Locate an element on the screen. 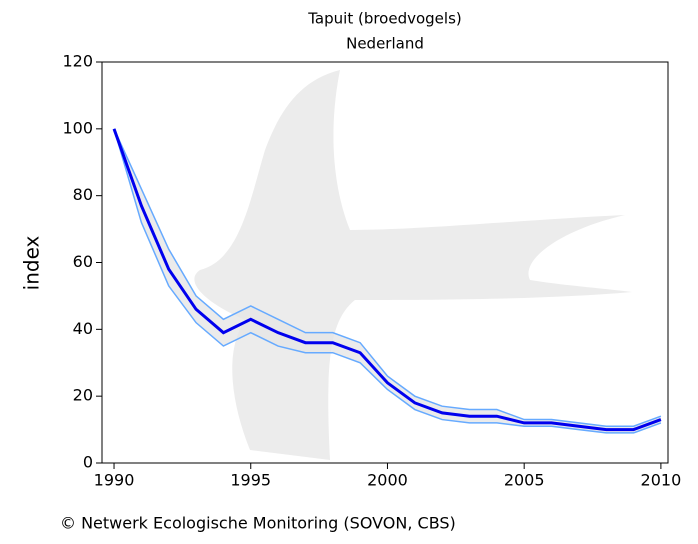  y-axis-label: index is located at coordinates (32, 262).